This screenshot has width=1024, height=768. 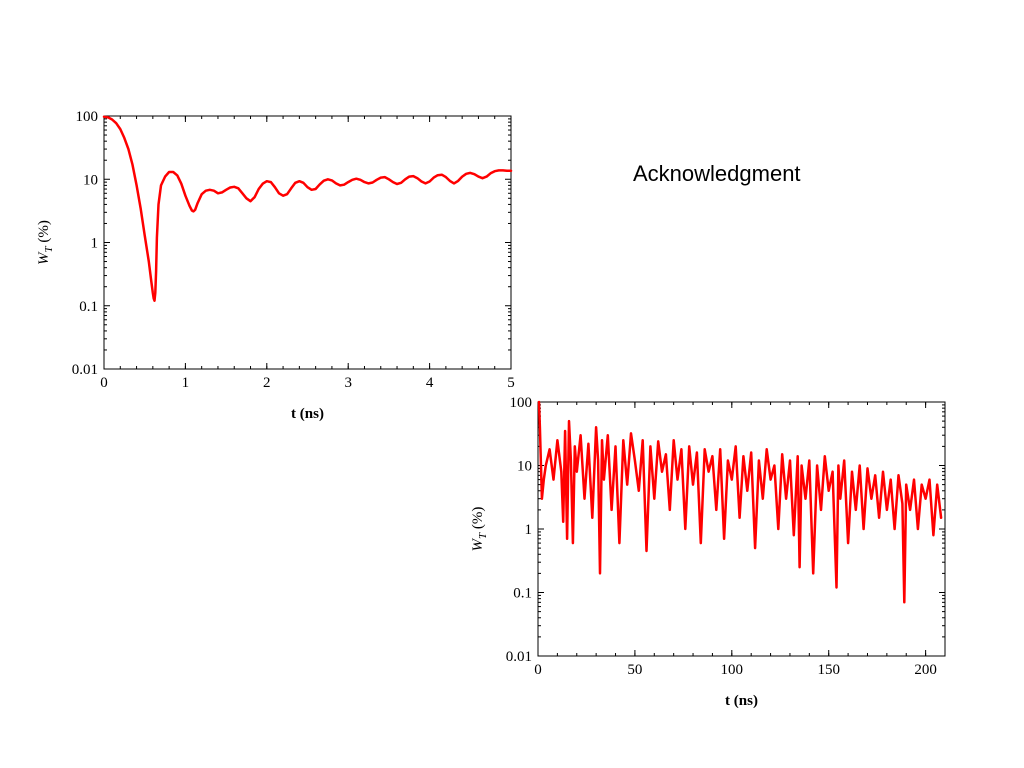 I want to click on top-xtick-label: 4, so click(x=430, y=383).